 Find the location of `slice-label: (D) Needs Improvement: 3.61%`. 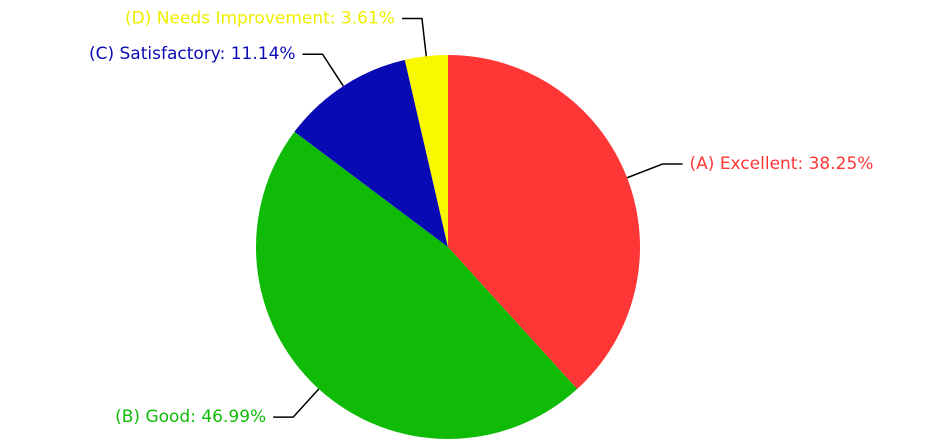

slice-label: (D) Needs Improvement: 3.61% is located at coordinates (260, 18).